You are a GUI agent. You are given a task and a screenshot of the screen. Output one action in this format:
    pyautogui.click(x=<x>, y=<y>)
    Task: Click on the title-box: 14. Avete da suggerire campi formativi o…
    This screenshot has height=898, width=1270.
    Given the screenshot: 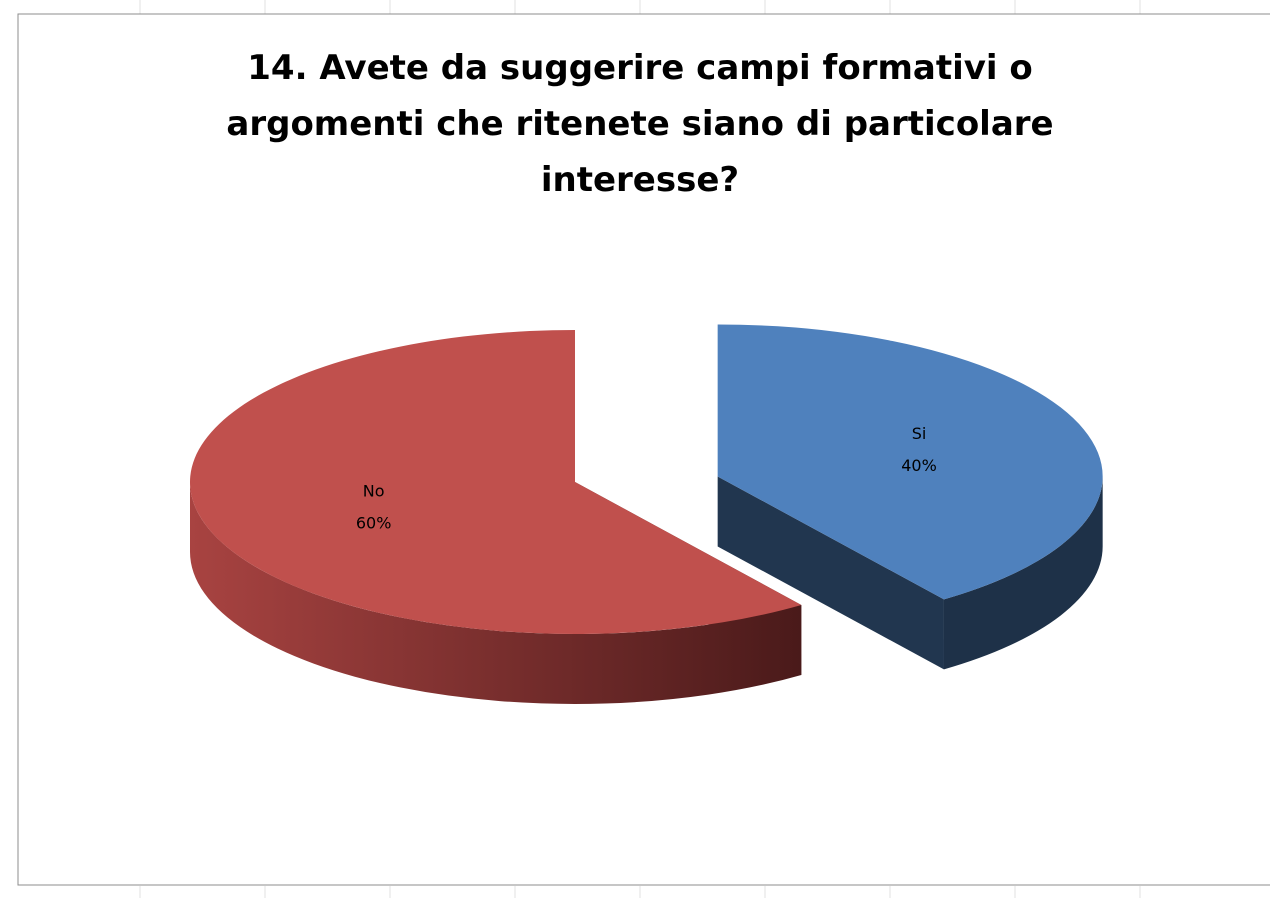 What is the action you would take?
    pyautogui.click(x=640, y=124)
    